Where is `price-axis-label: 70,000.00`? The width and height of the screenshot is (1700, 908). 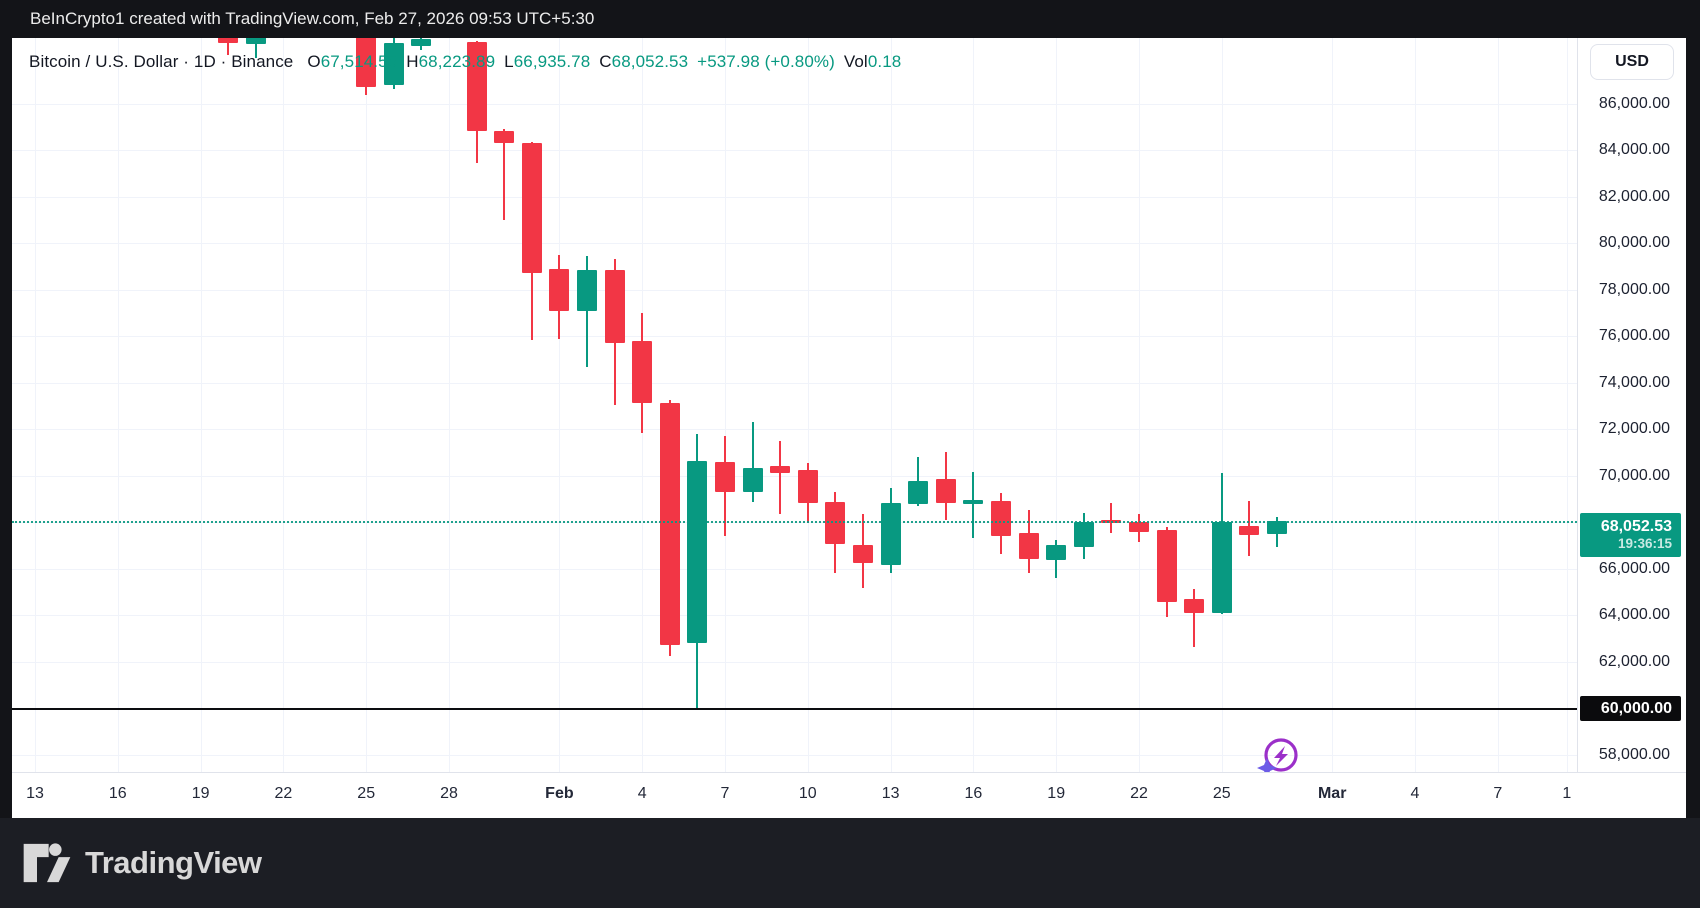 price-axis-label: 70,000.00 is located at coordinates (1634, 475).